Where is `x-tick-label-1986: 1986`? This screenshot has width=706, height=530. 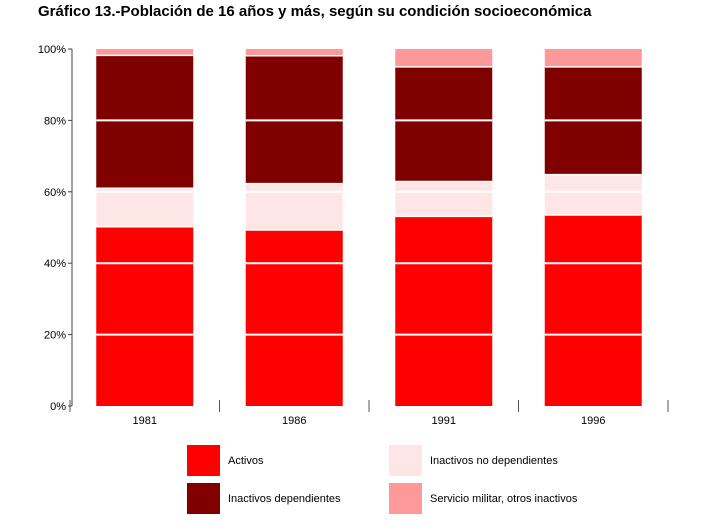 x-tick-label-1986: 1986 is located at coordinates (294, 421).